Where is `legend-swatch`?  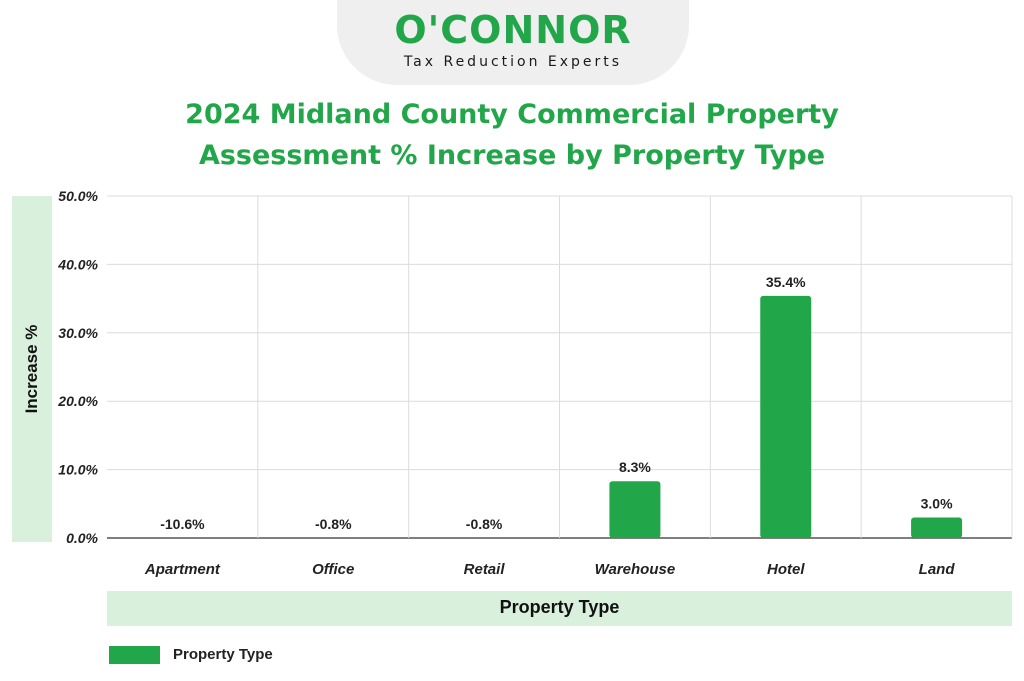
legend-swatch is located at coordinates (134, 655).